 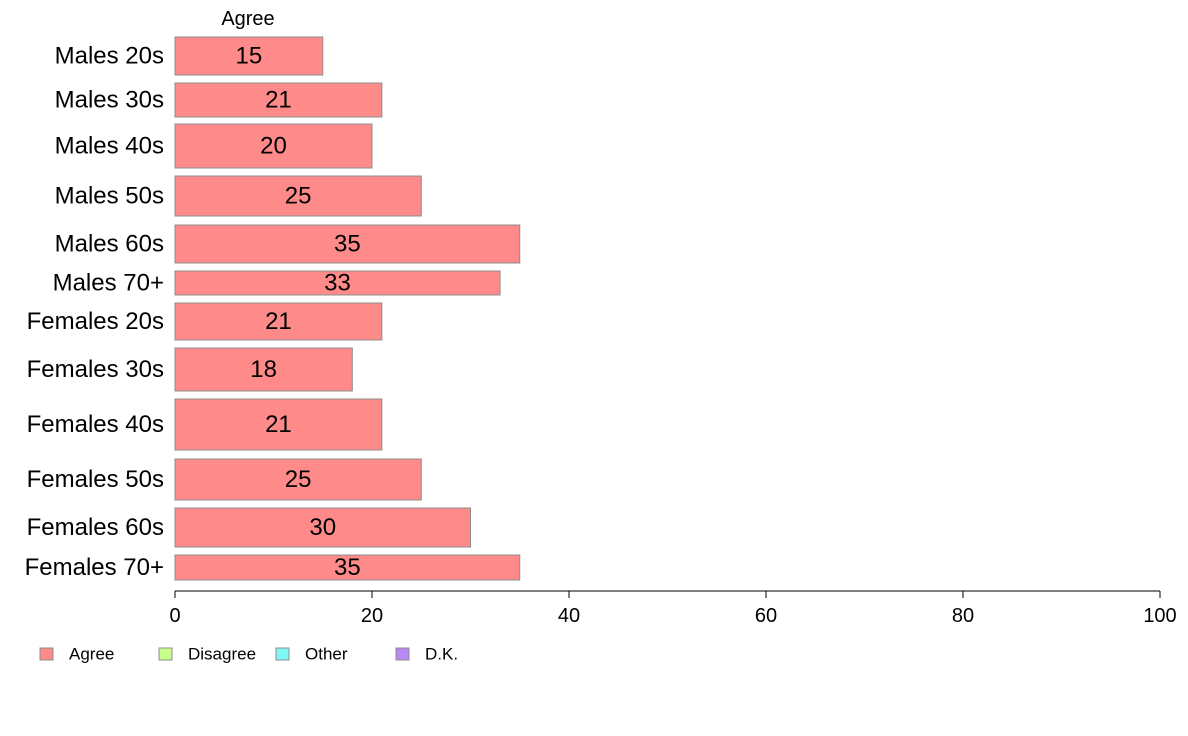 What do you see at coordinates (1159, 616) in the screenshot?
I see `x-tick-label-100: 100` at bounding box center [1159, 616].